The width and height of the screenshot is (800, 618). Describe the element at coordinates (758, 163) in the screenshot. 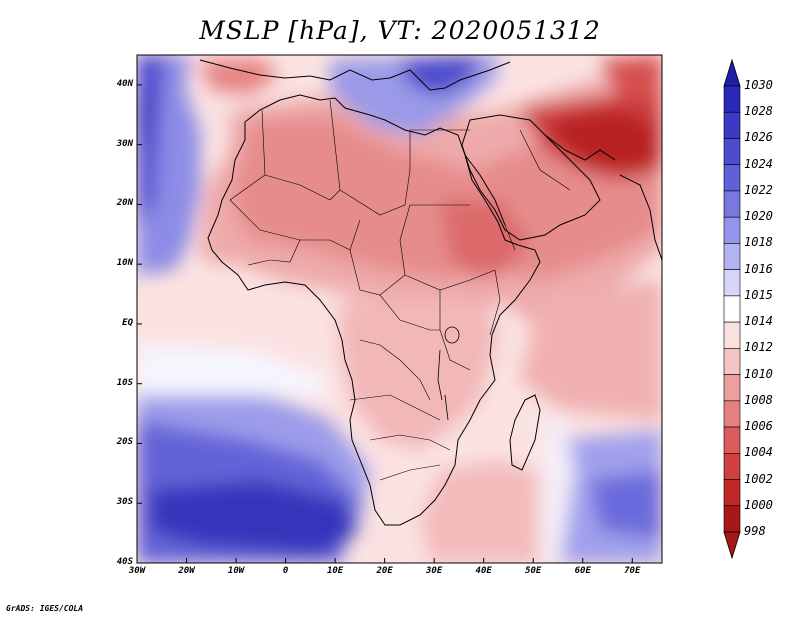

I see `colorbar-label: 1024` at that location.